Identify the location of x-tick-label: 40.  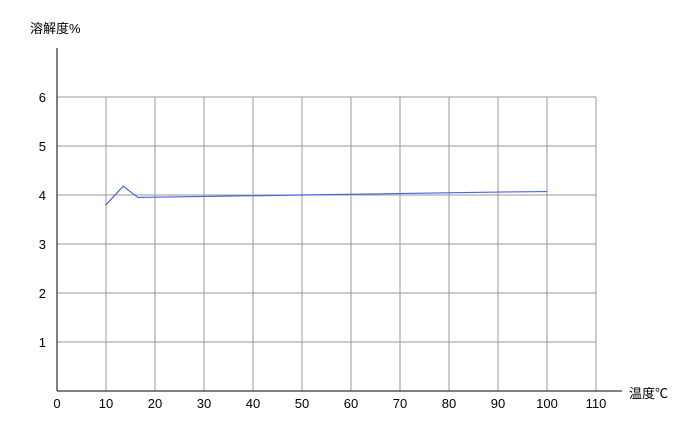
(253, 403).